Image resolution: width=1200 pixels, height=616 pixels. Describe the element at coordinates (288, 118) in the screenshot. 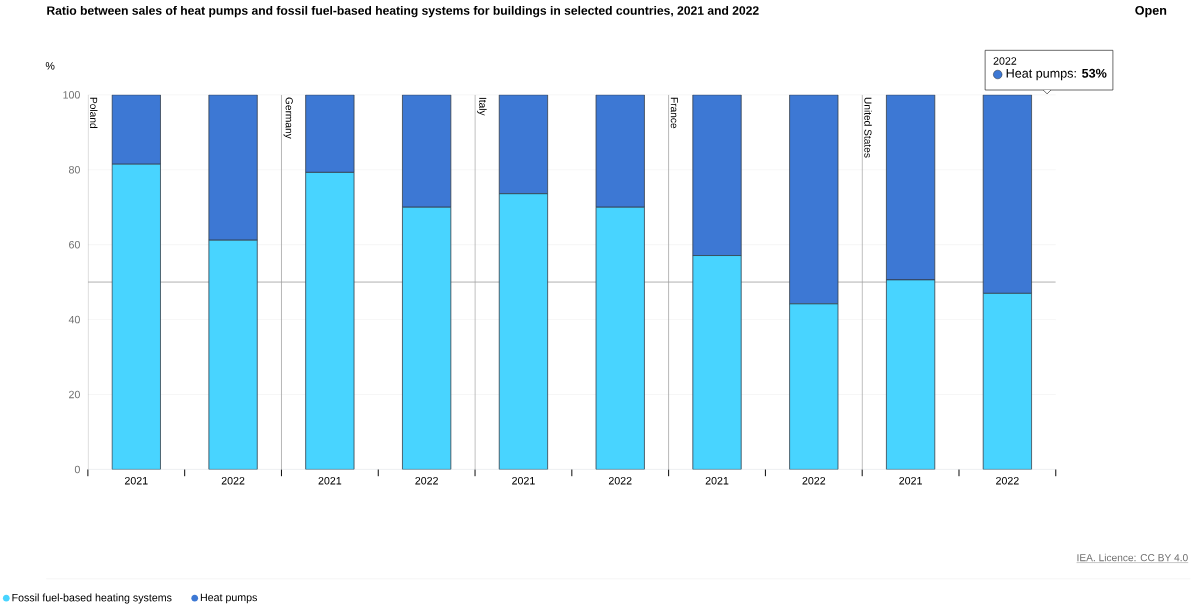

I see `annotation: Germany` at that location.